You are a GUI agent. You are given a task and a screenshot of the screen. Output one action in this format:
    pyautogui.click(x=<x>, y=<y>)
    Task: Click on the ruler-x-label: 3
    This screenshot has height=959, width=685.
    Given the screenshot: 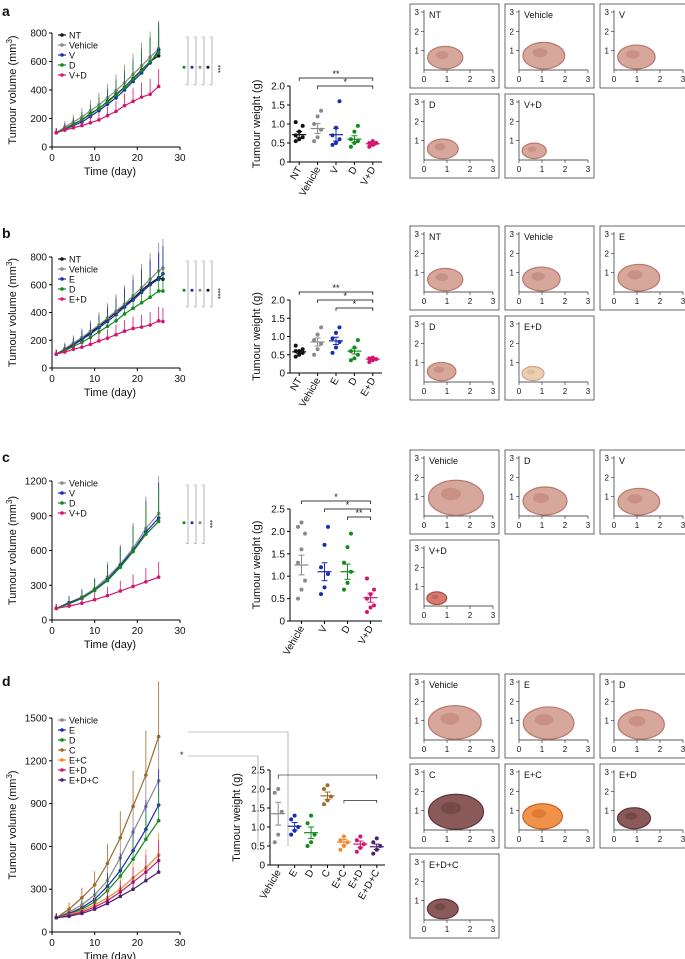 What is the action you would take?
    pyautogui.click(x=493, y=749)
    